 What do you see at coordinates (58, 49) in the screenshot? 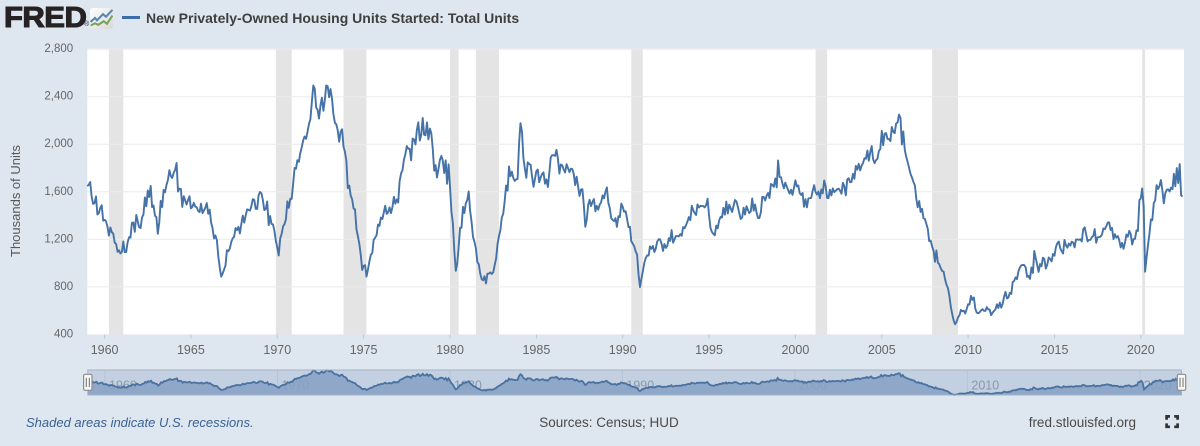
I see `svg-text: 2,800` at bounding box center [58, 49].